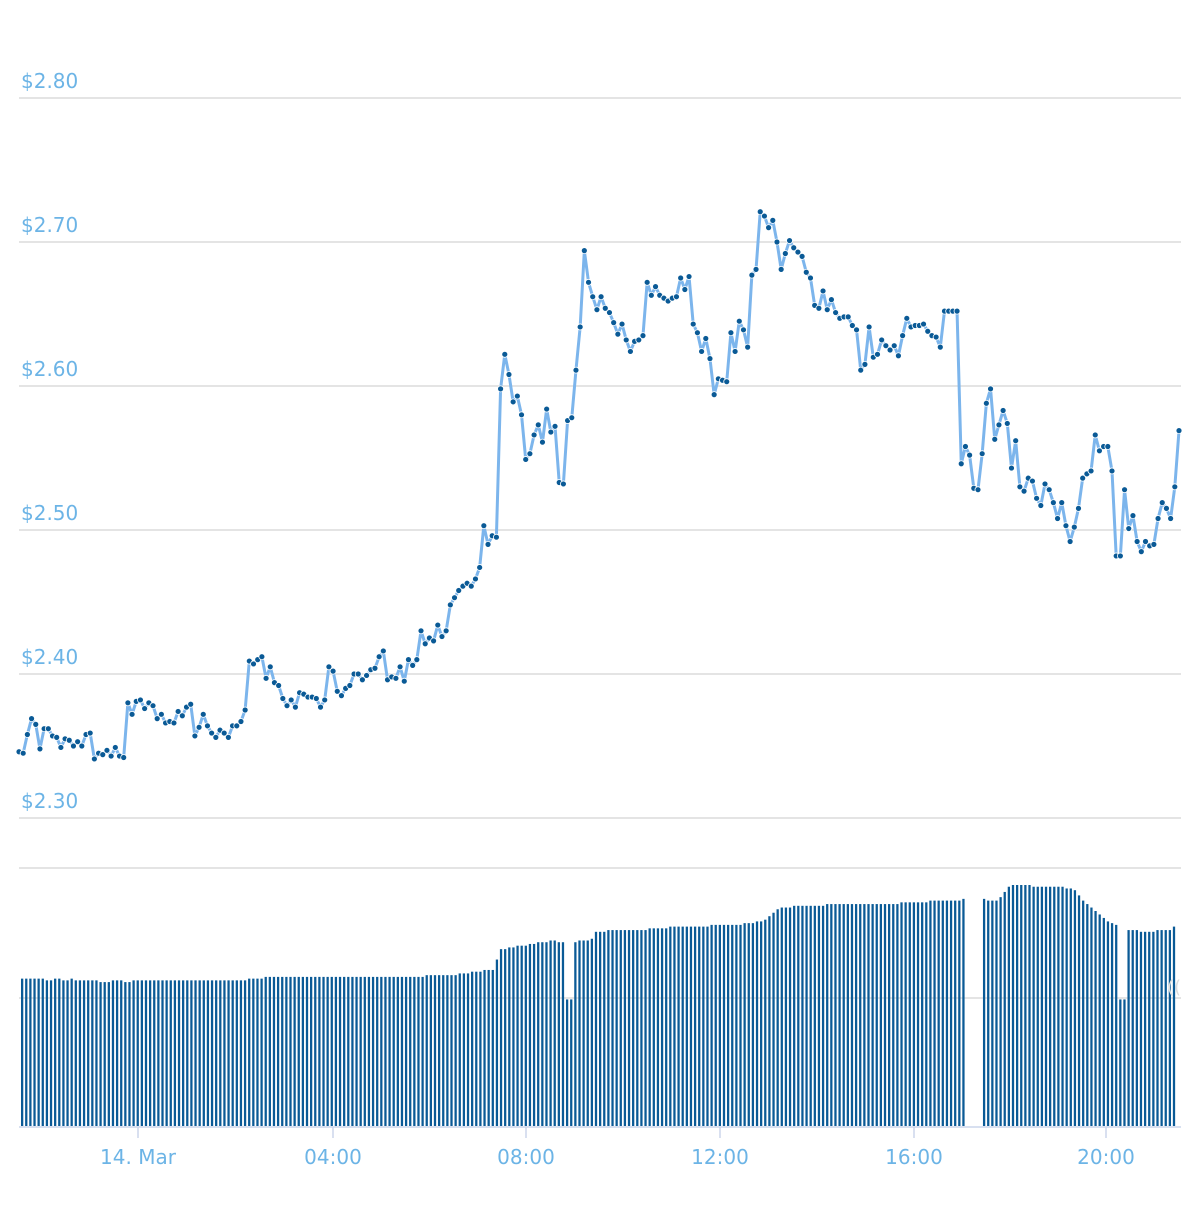 This screenshot has height=1205, width=1200. What do you see at coordinates (720, 1157) in the screenshot?
I see `x-tick-label: 12:00` at bounding box center [720, 1157].